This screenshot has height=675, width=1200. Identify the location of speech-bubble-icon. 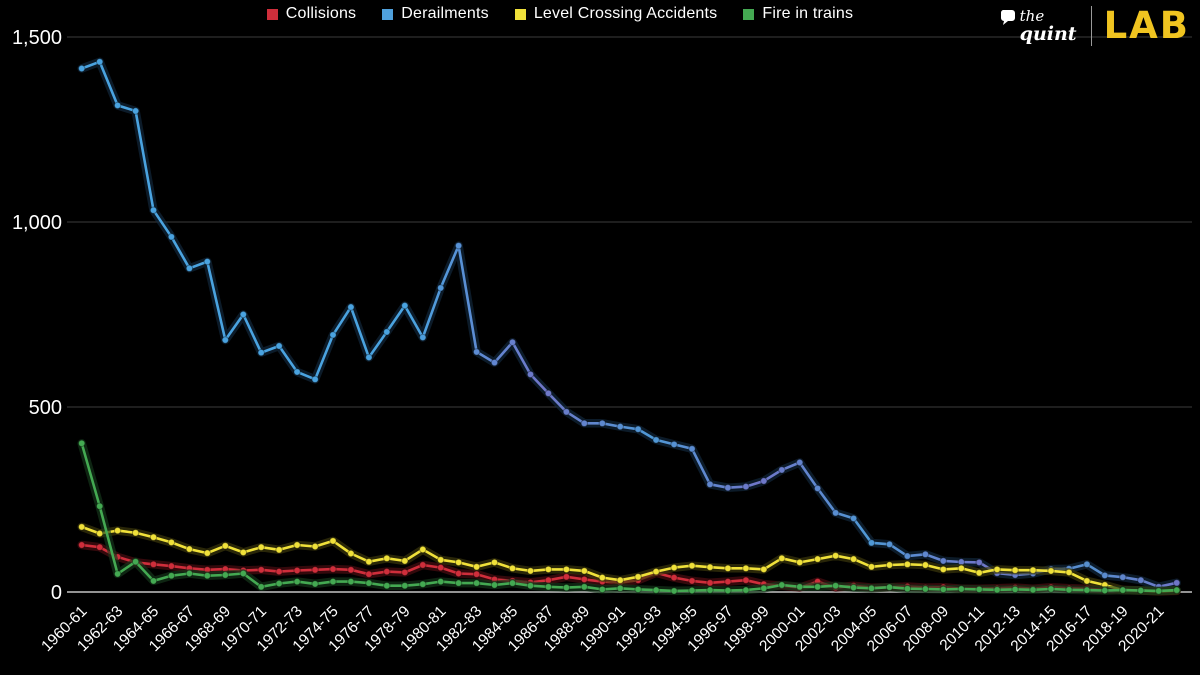
(1007, 17).